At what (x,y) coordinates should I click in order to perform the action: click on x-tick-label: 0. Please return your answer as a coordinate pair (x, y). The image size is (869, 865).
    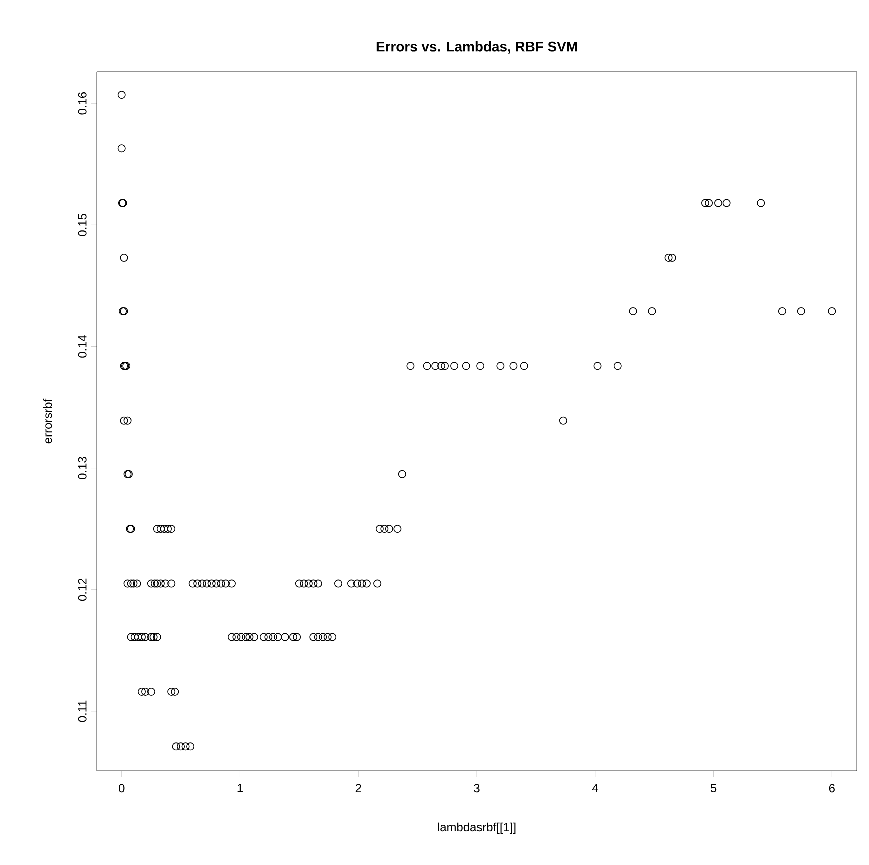
    Looking at the image, I should click on (122, 788).